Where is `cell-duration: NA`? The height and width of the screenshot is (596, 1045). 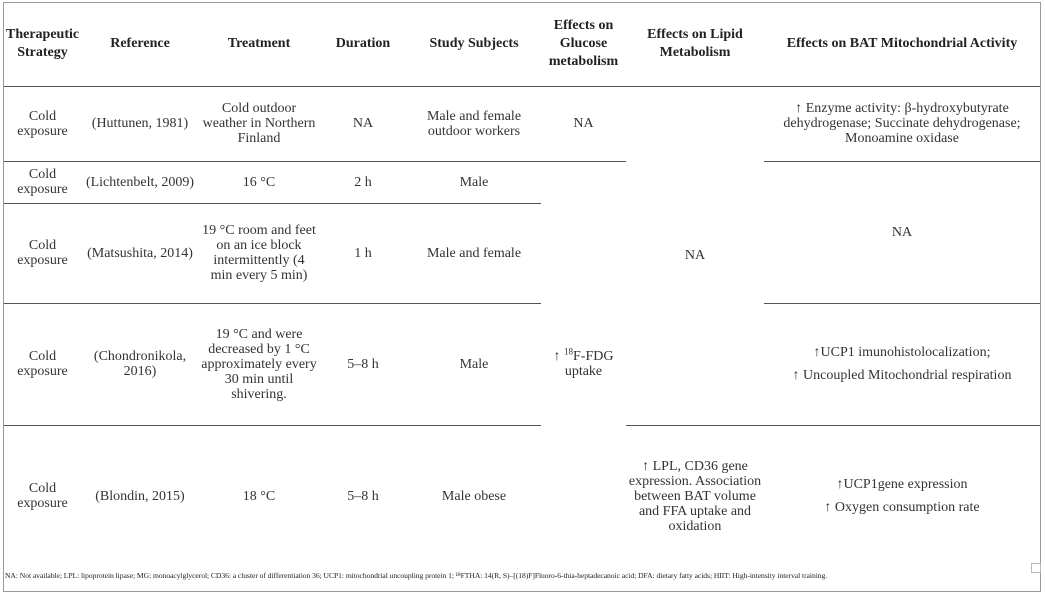 cell-duration: NA is located at coordinates (363, 124).